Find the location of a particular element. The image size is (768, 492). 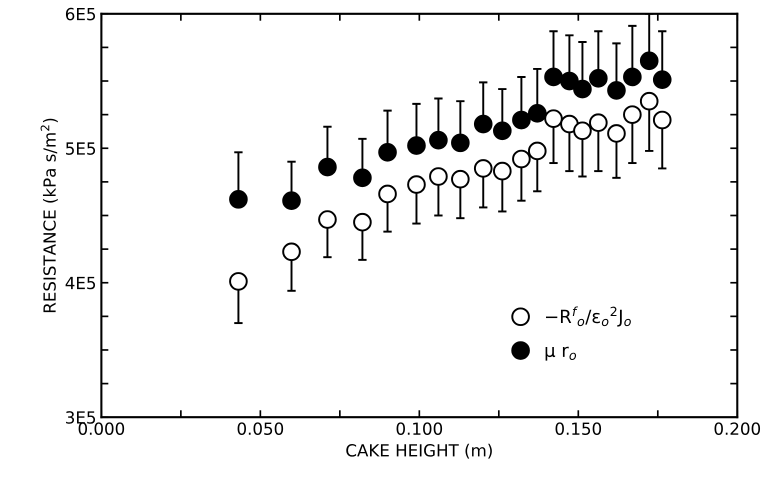

legend-label: −R$^{f}$$_{o}$/ε$_{o}$$^{2}$J$_{o}$ is located at coordinates (588, 316).